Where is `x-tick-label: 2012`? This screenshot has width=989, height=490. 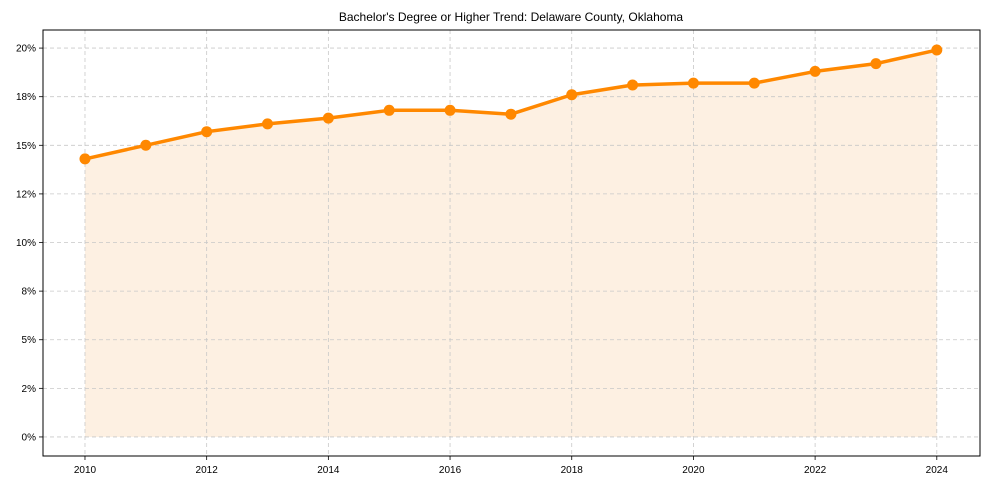
x-tick-label: 2012 is located at coordinates (207, 470).